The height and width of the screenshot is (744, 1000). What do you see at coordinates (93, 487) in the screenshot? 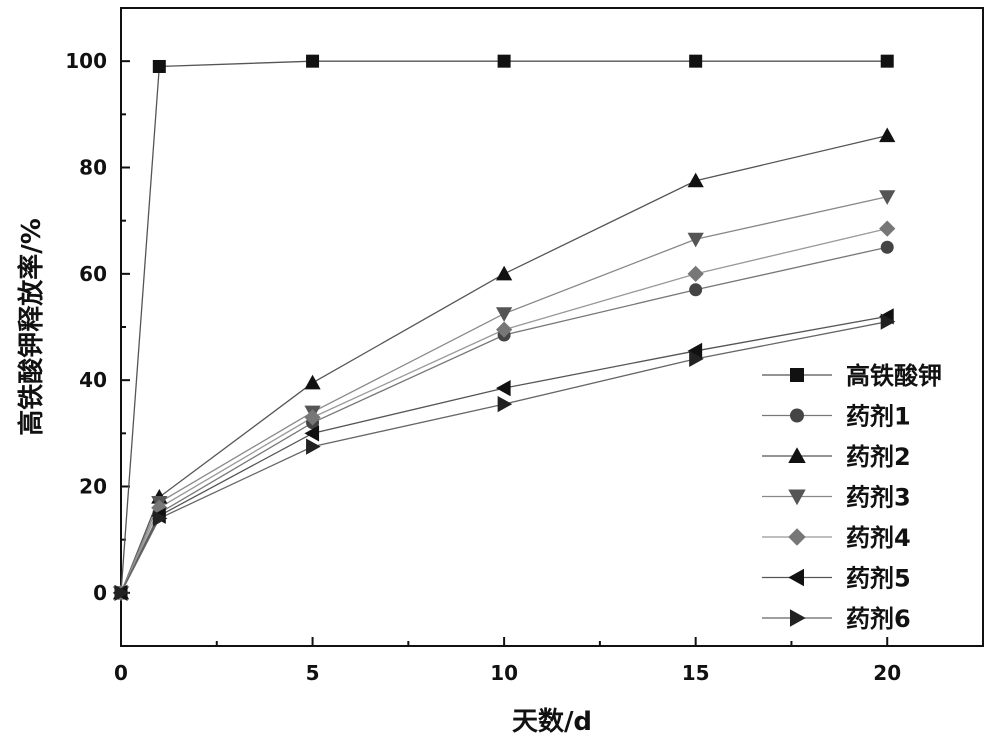
I see `y-tick-label: 20` at bounding box center [93, 487].